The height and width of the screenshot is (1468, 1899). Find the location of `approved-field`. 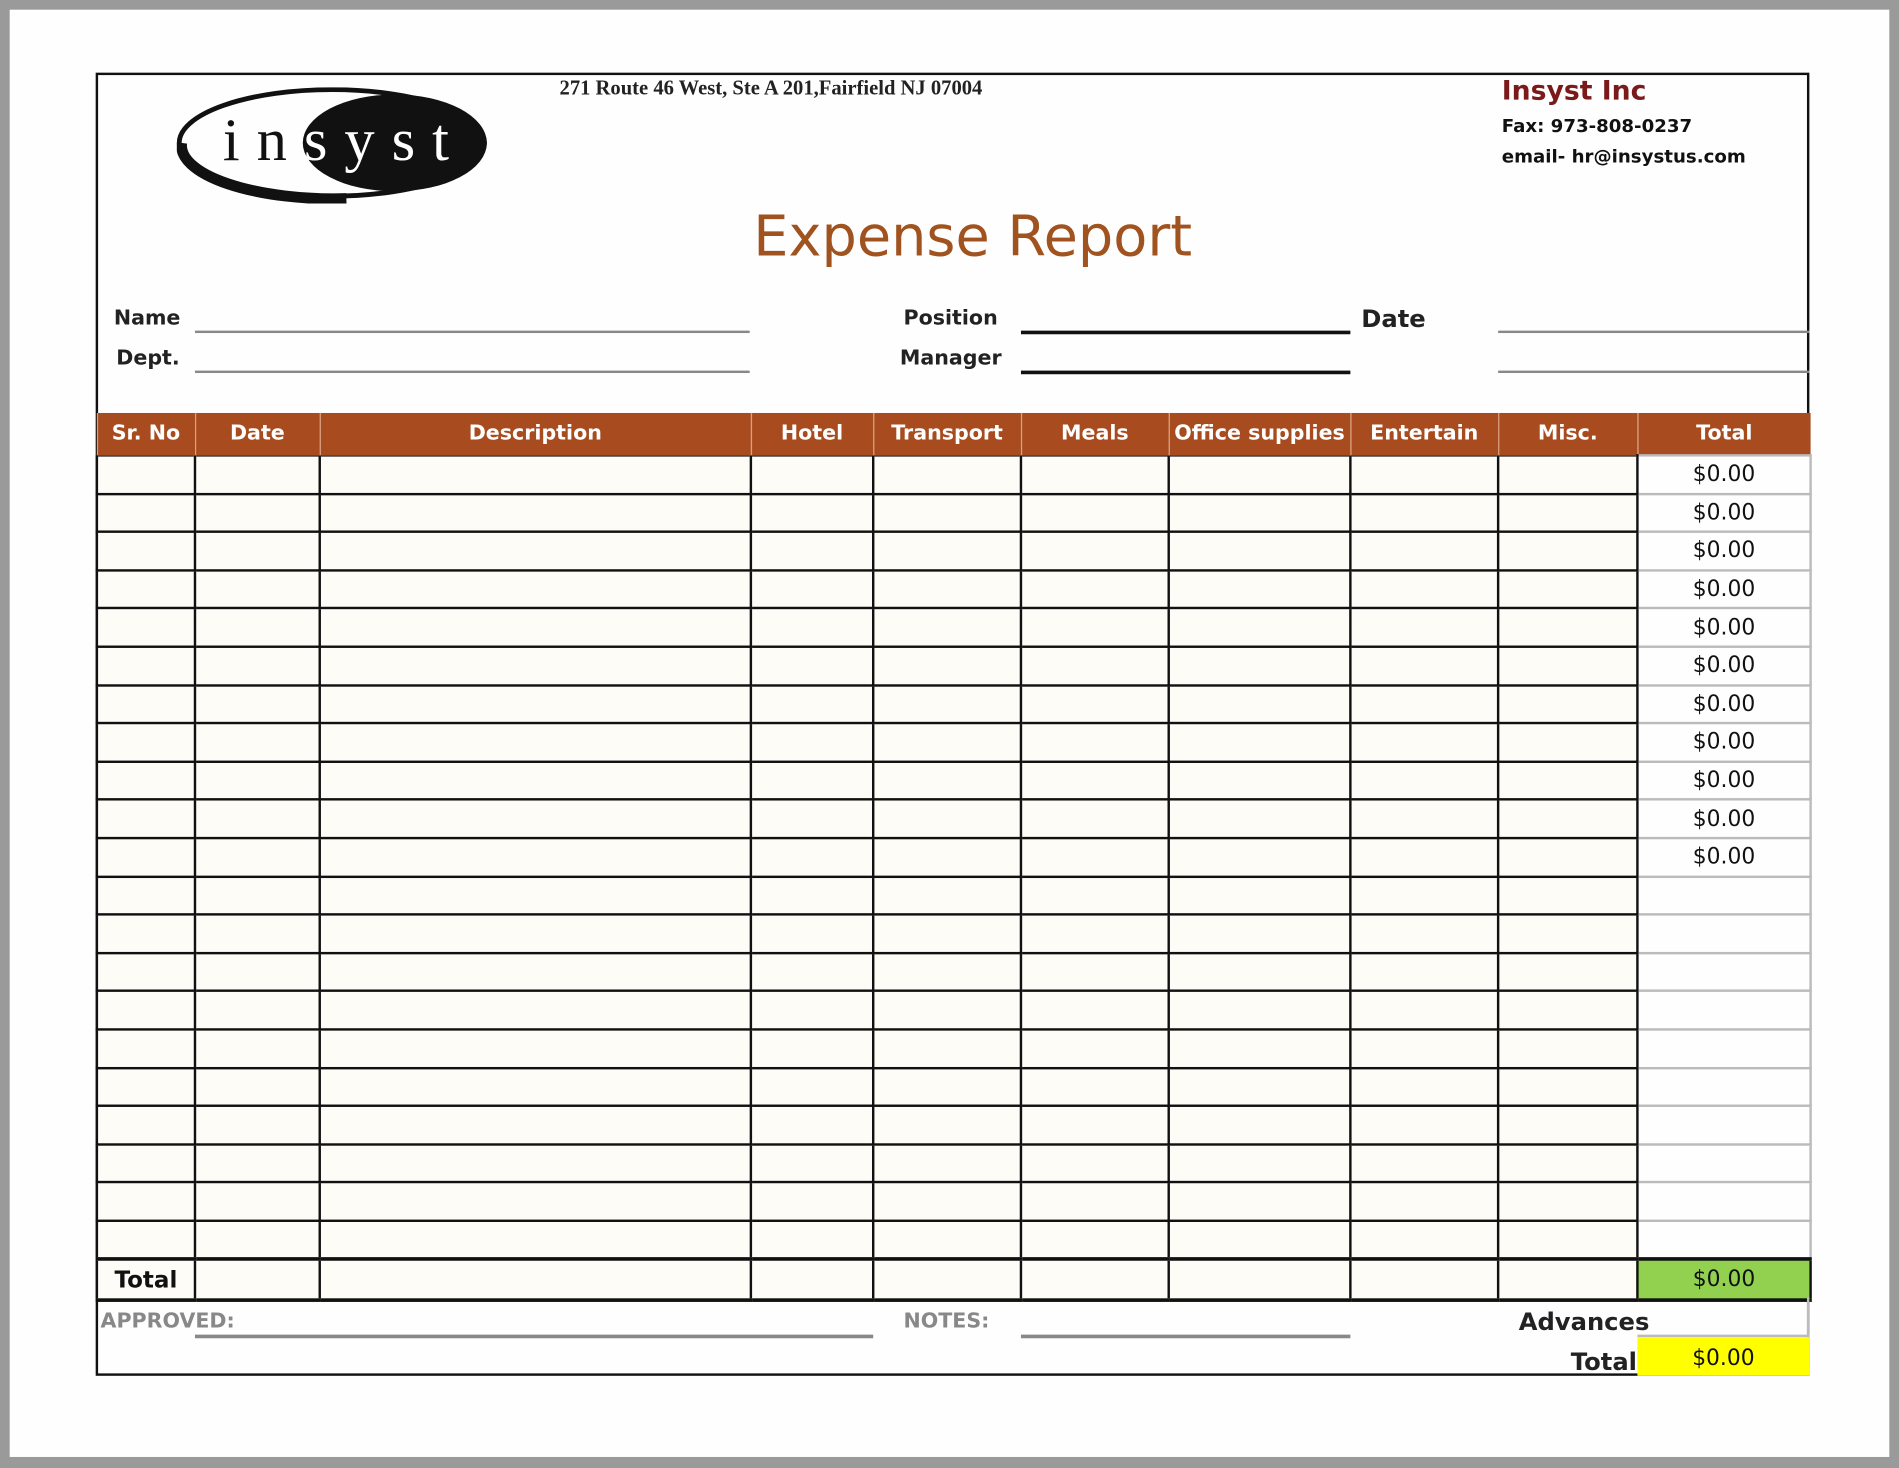

approved-field is located at coordinates (534, 1336).